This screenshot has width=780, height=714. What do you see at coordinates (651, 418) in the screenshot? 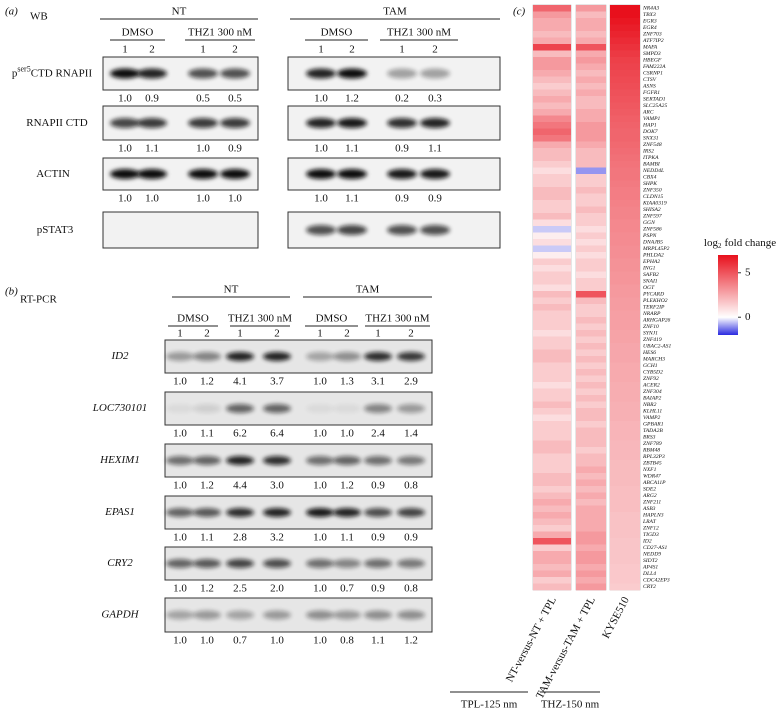
I see `gene-label: VAMP2` at bounding box center [651, 418].